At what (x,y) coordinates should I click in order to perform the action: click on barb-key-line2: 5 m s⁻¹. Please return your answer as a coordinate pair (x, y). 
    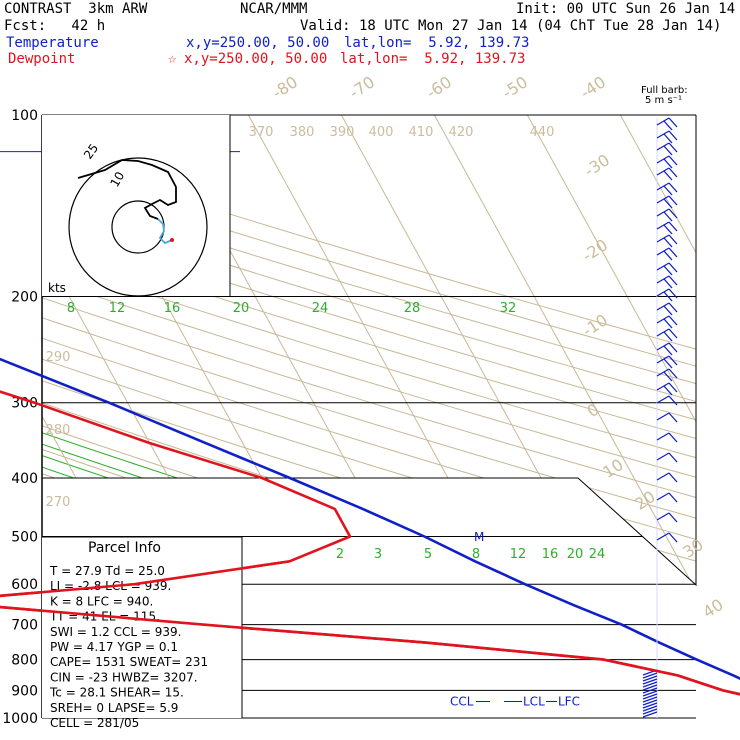
    Looking at the image, I should click on (663, 100).